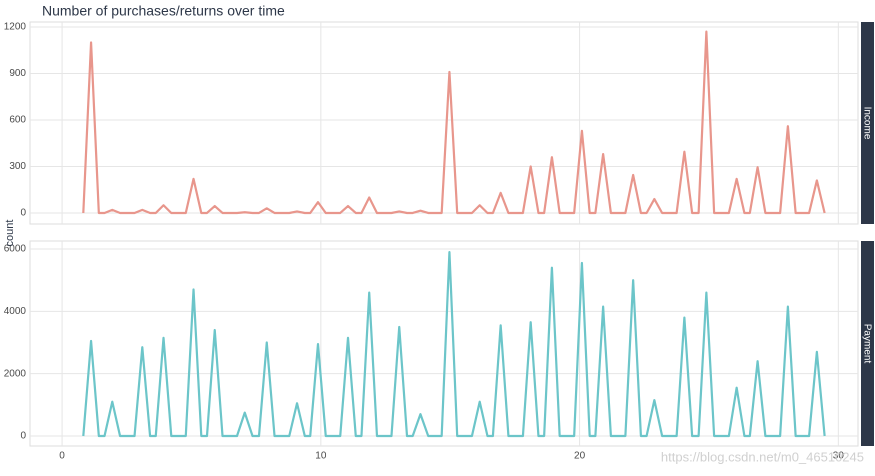 The image size is (875, 476). I want to click on watermark: https://blog.csdn.net/m0_46510245, so click(762, 456).